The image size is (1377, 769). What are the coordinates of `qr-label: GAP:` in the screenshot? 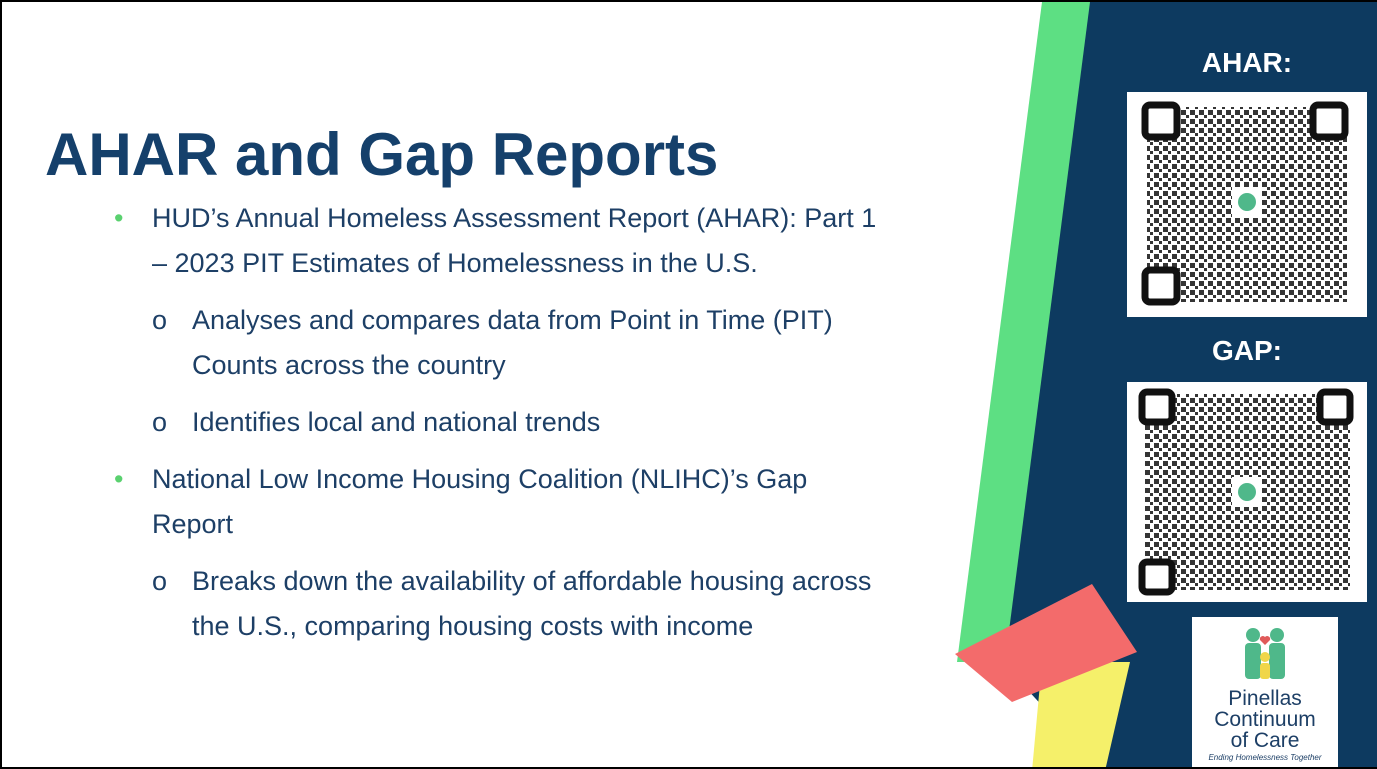 It's located at (1247, 350).